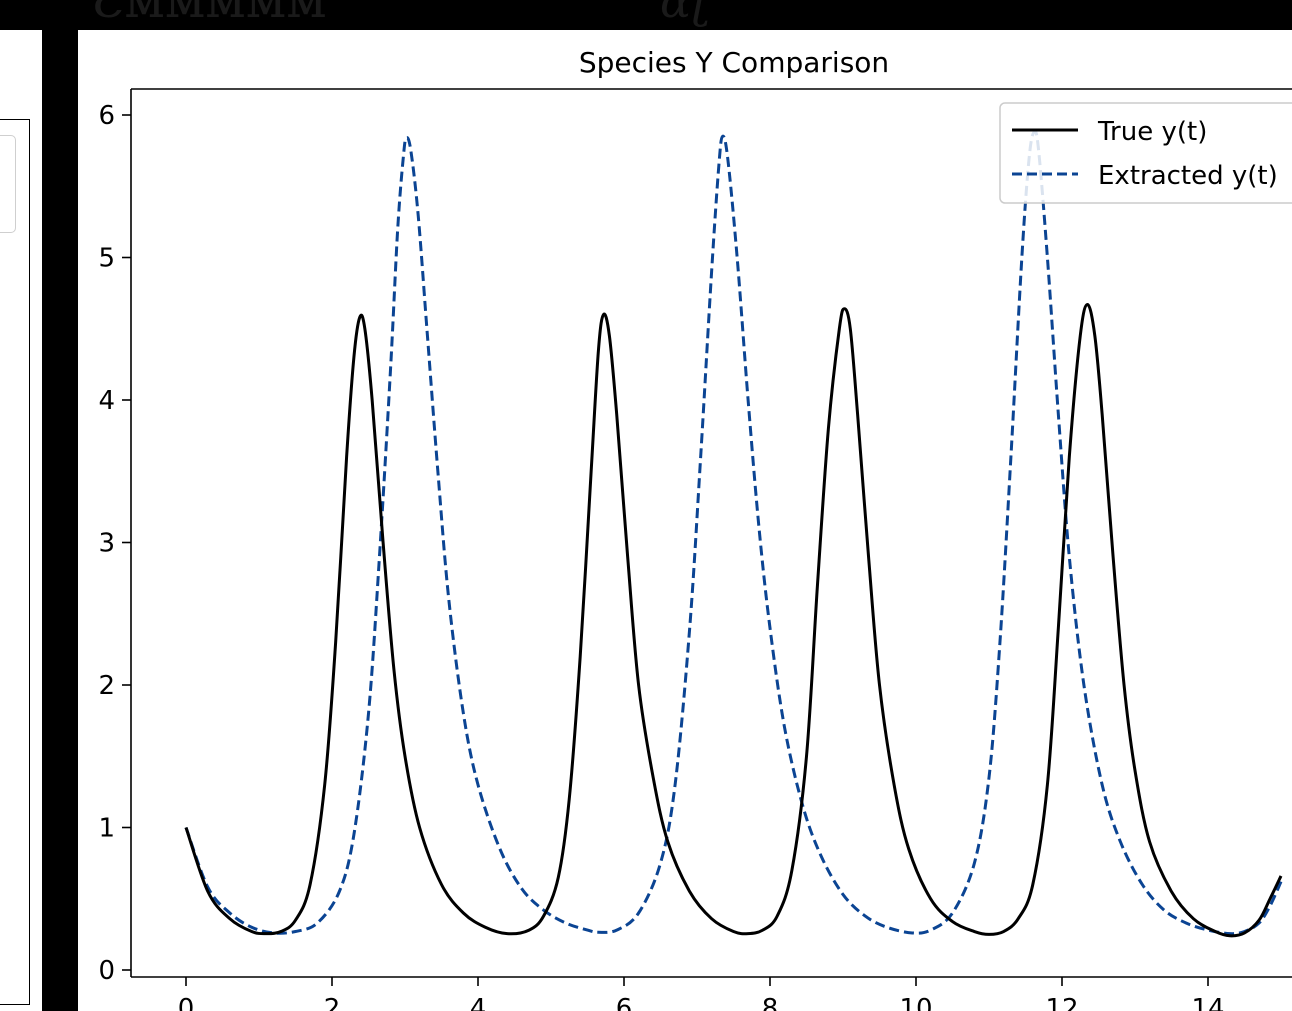  I want to click on x-tick-label: 6, so click(624, 1002).